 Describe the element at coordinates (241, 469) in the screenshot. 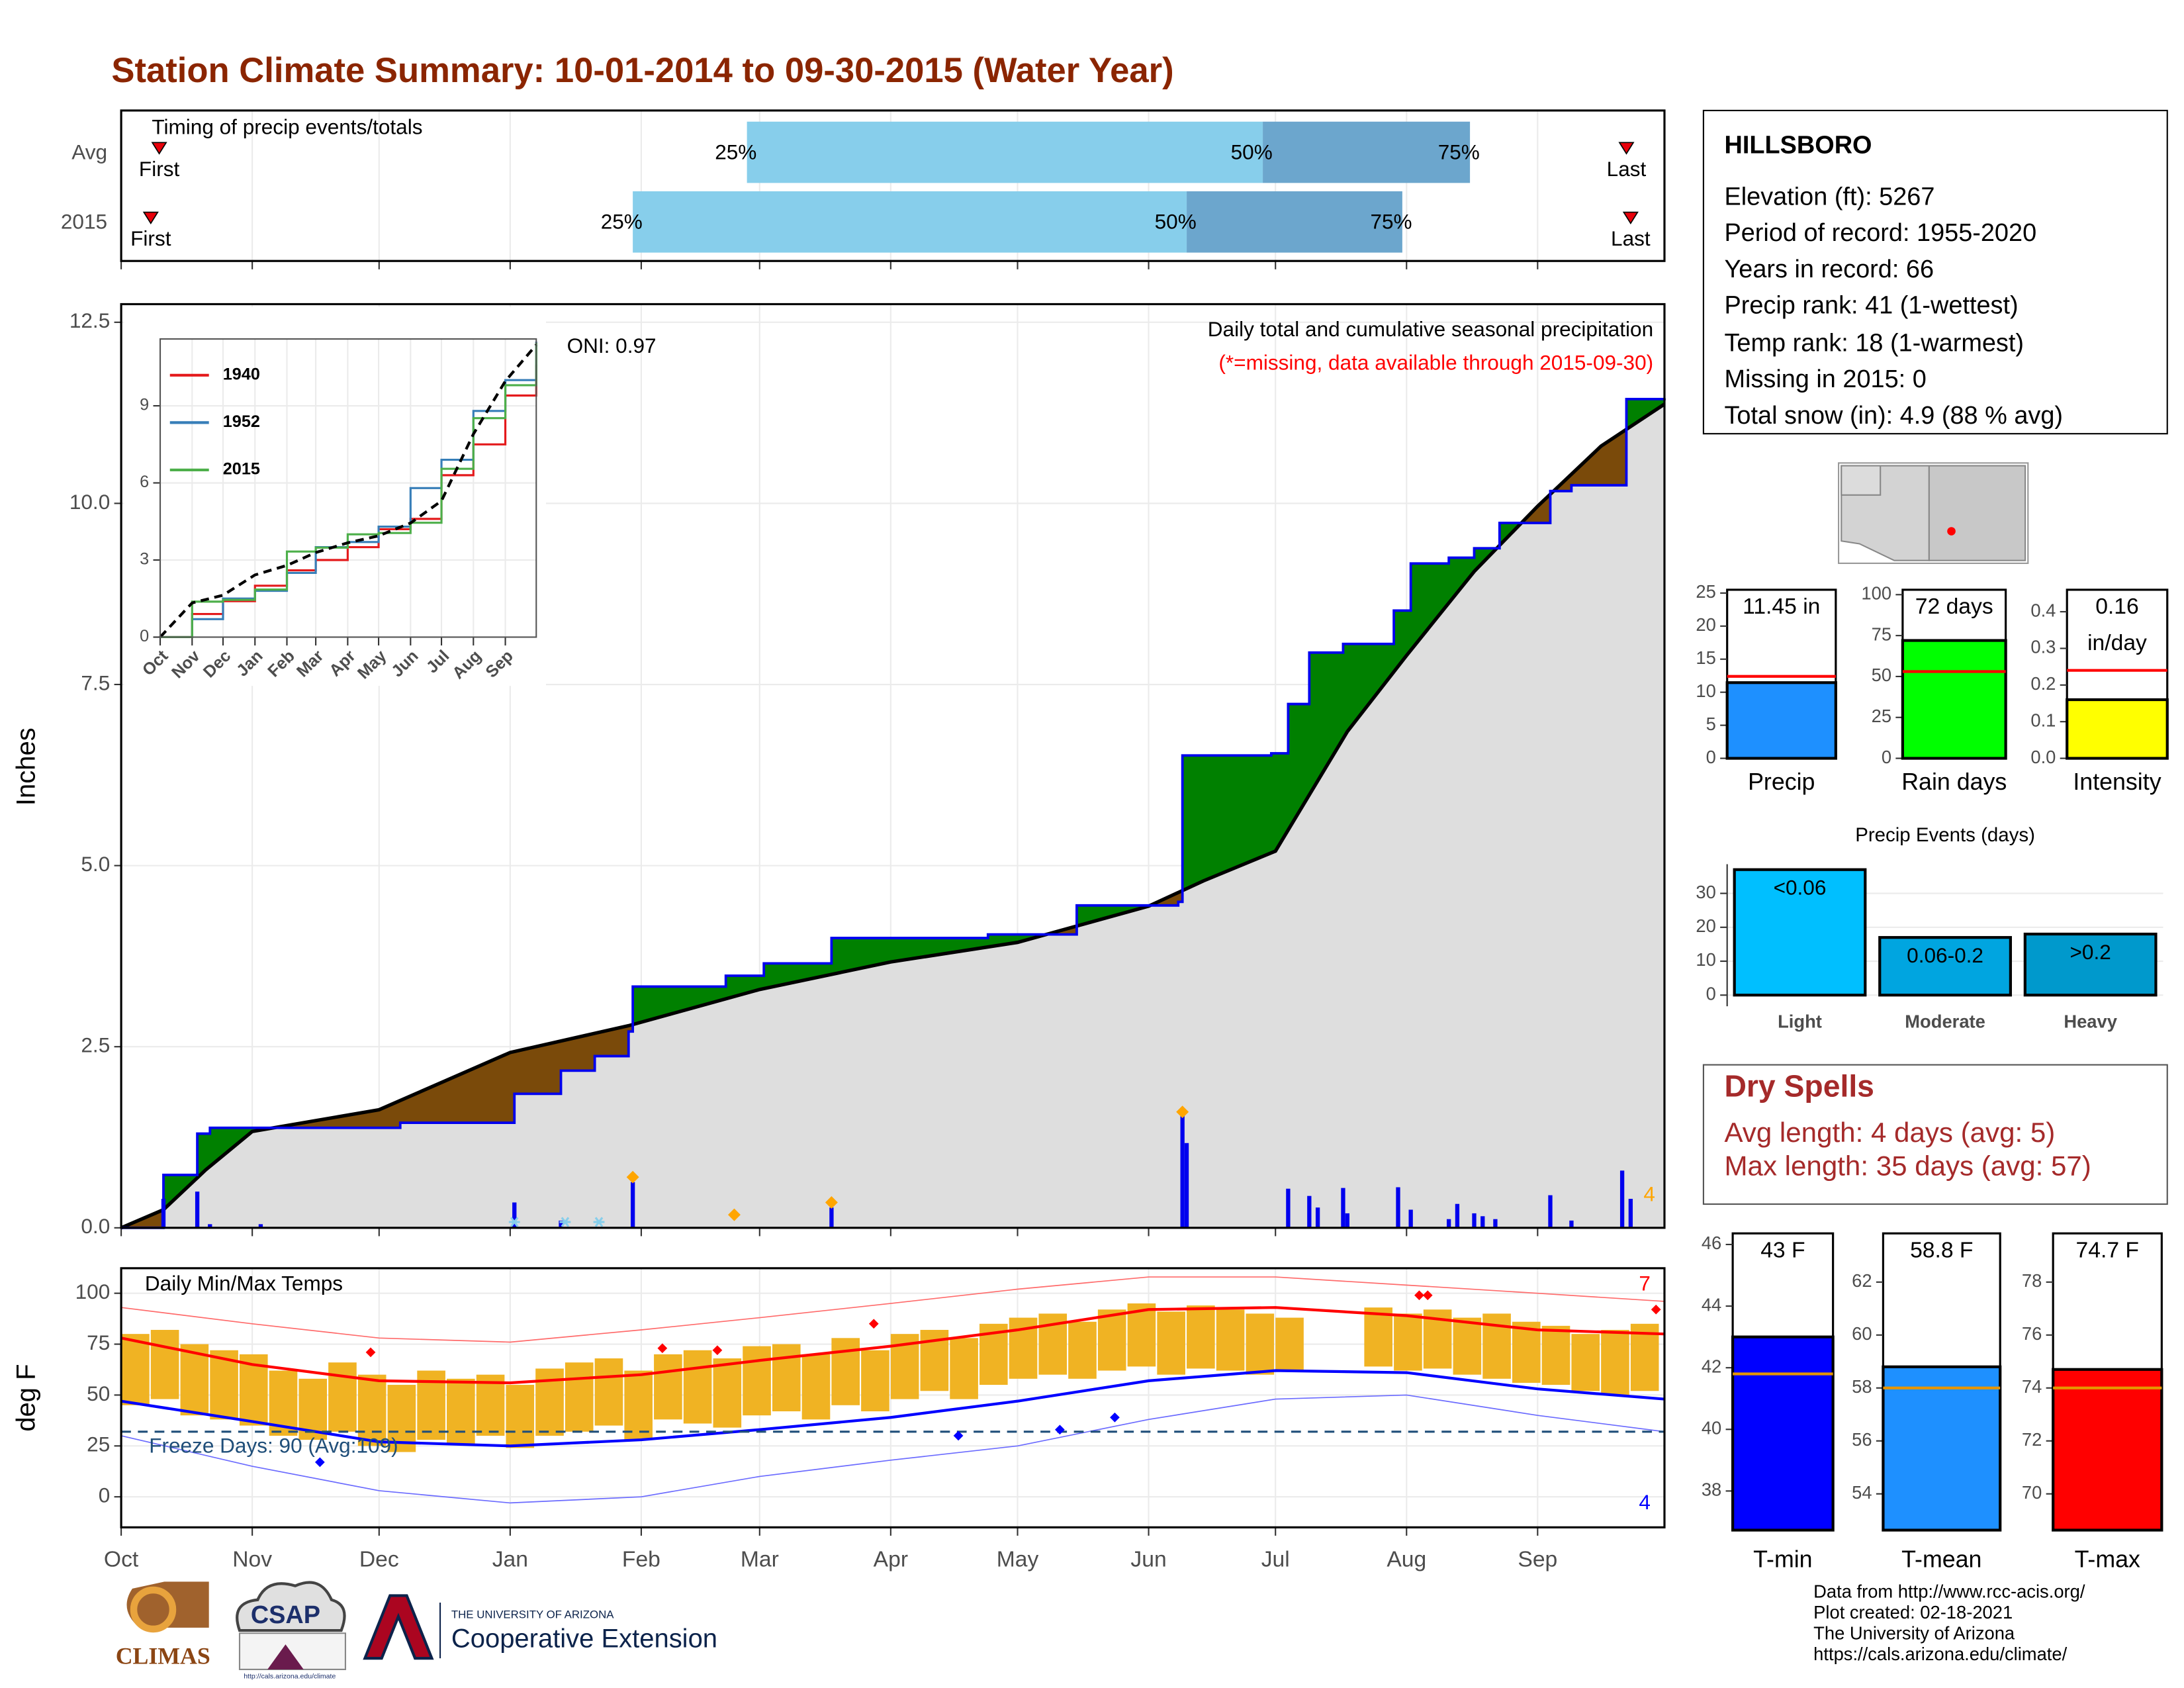

I see `legend-label: 2015` at that location.